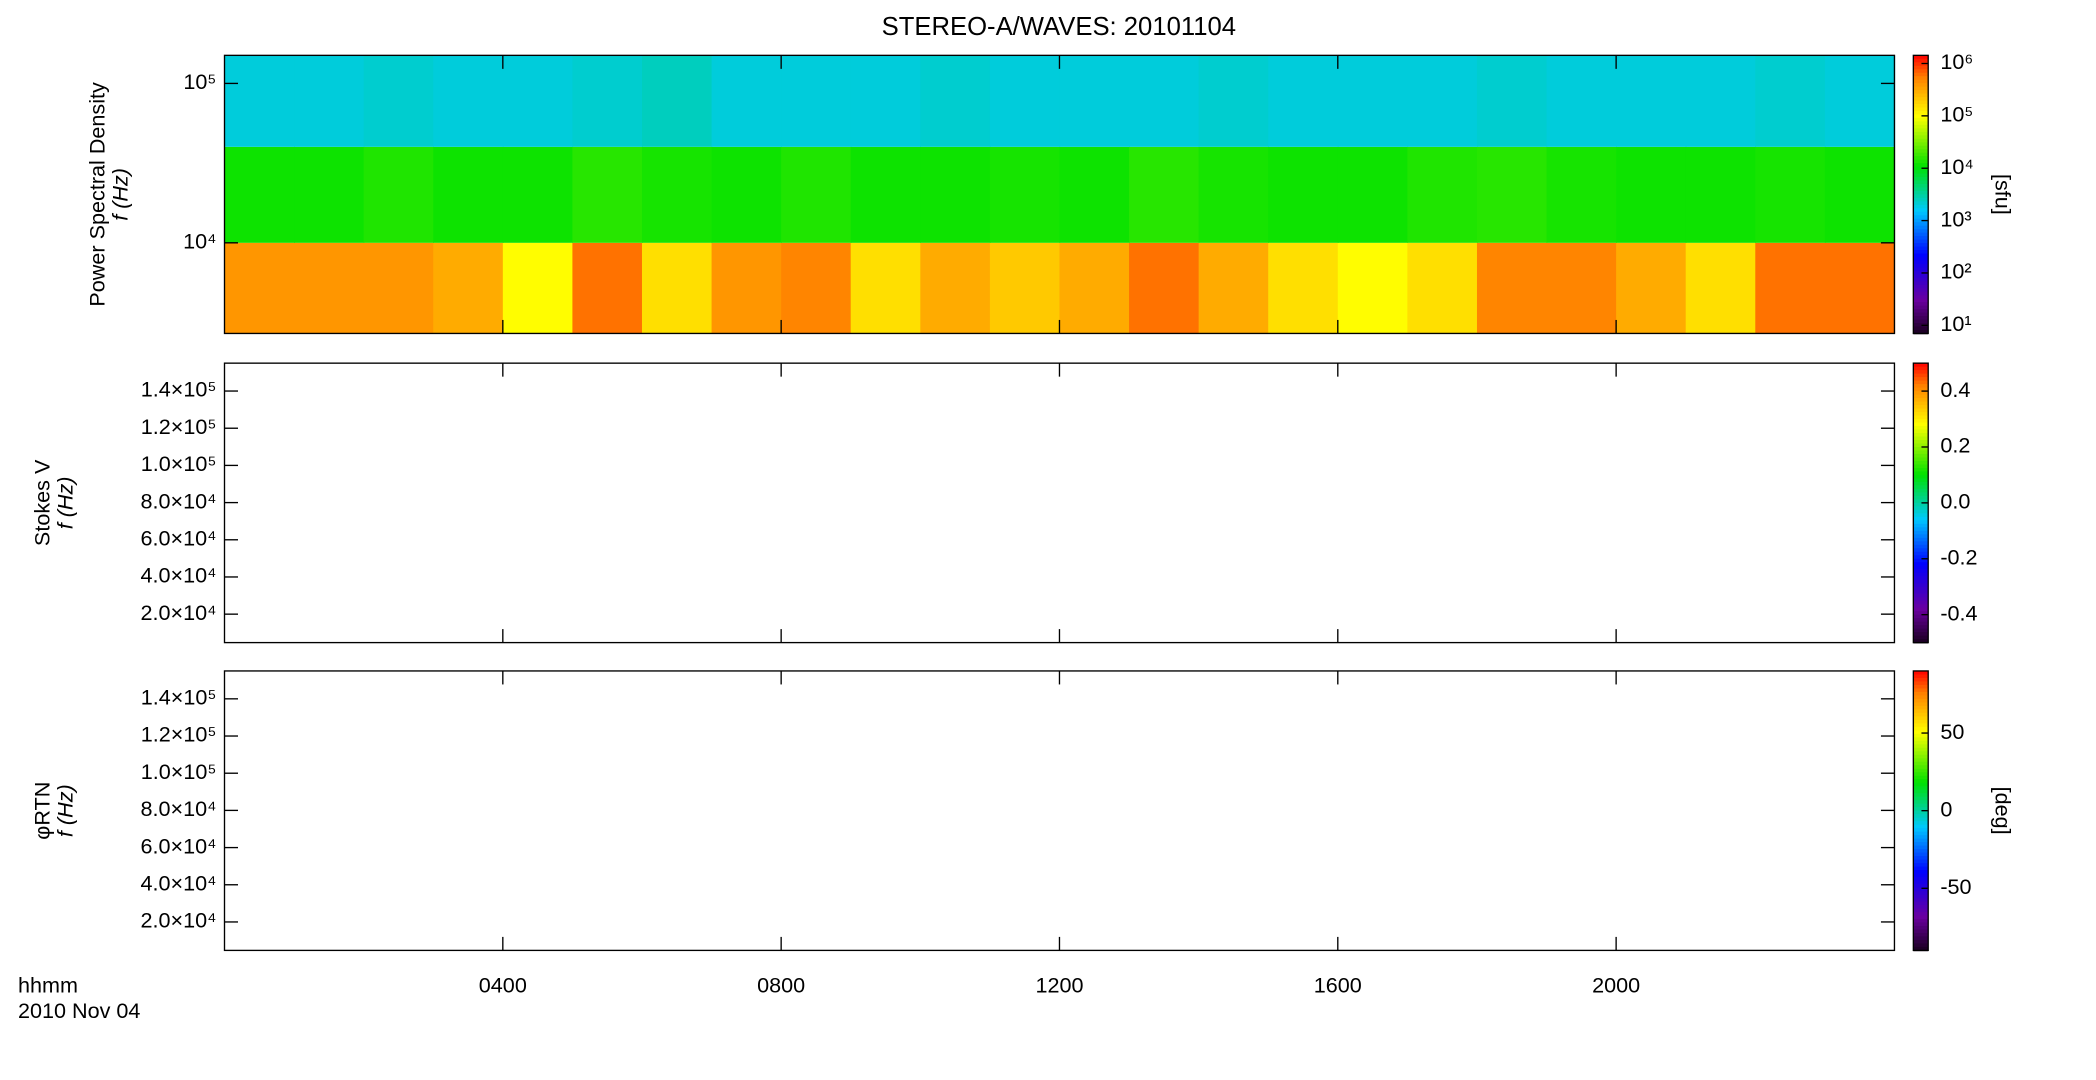 The image size is (2096, 1080). What do you see at coordinates (1059, 985) in the screenshot?
I see `x-tick-label: 1200` at bounding box center [1059, 985].